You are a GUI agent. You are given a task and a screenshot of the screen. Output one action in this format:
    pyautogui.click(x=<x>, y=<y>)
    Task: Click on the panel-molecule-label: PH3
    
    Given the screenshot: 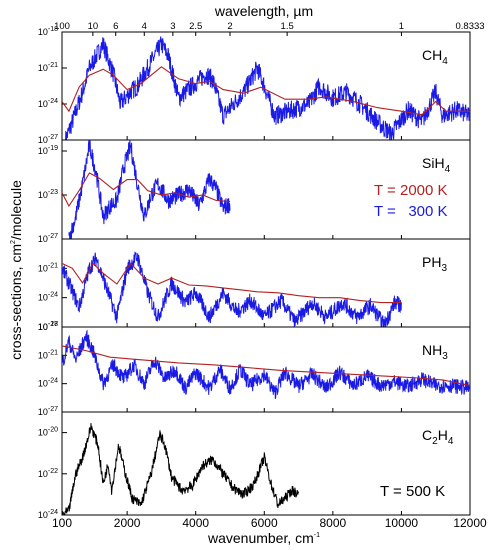 What is the action you would take?
    pyautogui.click(x=434, y=264)
    